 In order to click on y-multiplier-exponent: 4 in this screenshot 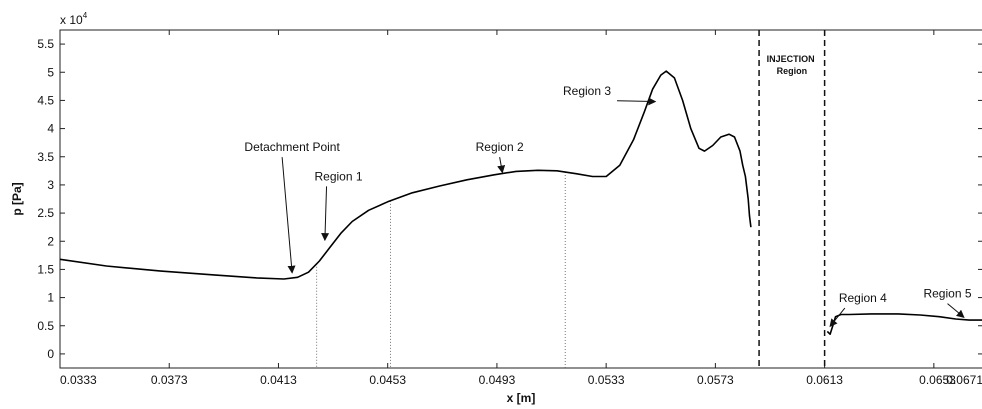, I will do `click(85, 15)`.